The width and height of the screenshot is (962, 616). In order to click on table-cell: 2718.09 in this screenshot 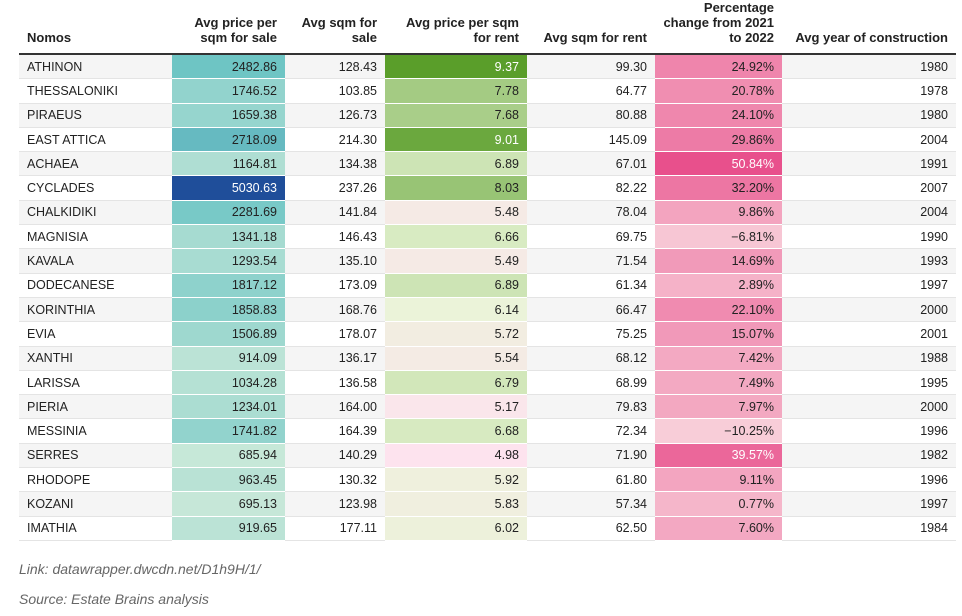, I will do `click(228, 140)`.